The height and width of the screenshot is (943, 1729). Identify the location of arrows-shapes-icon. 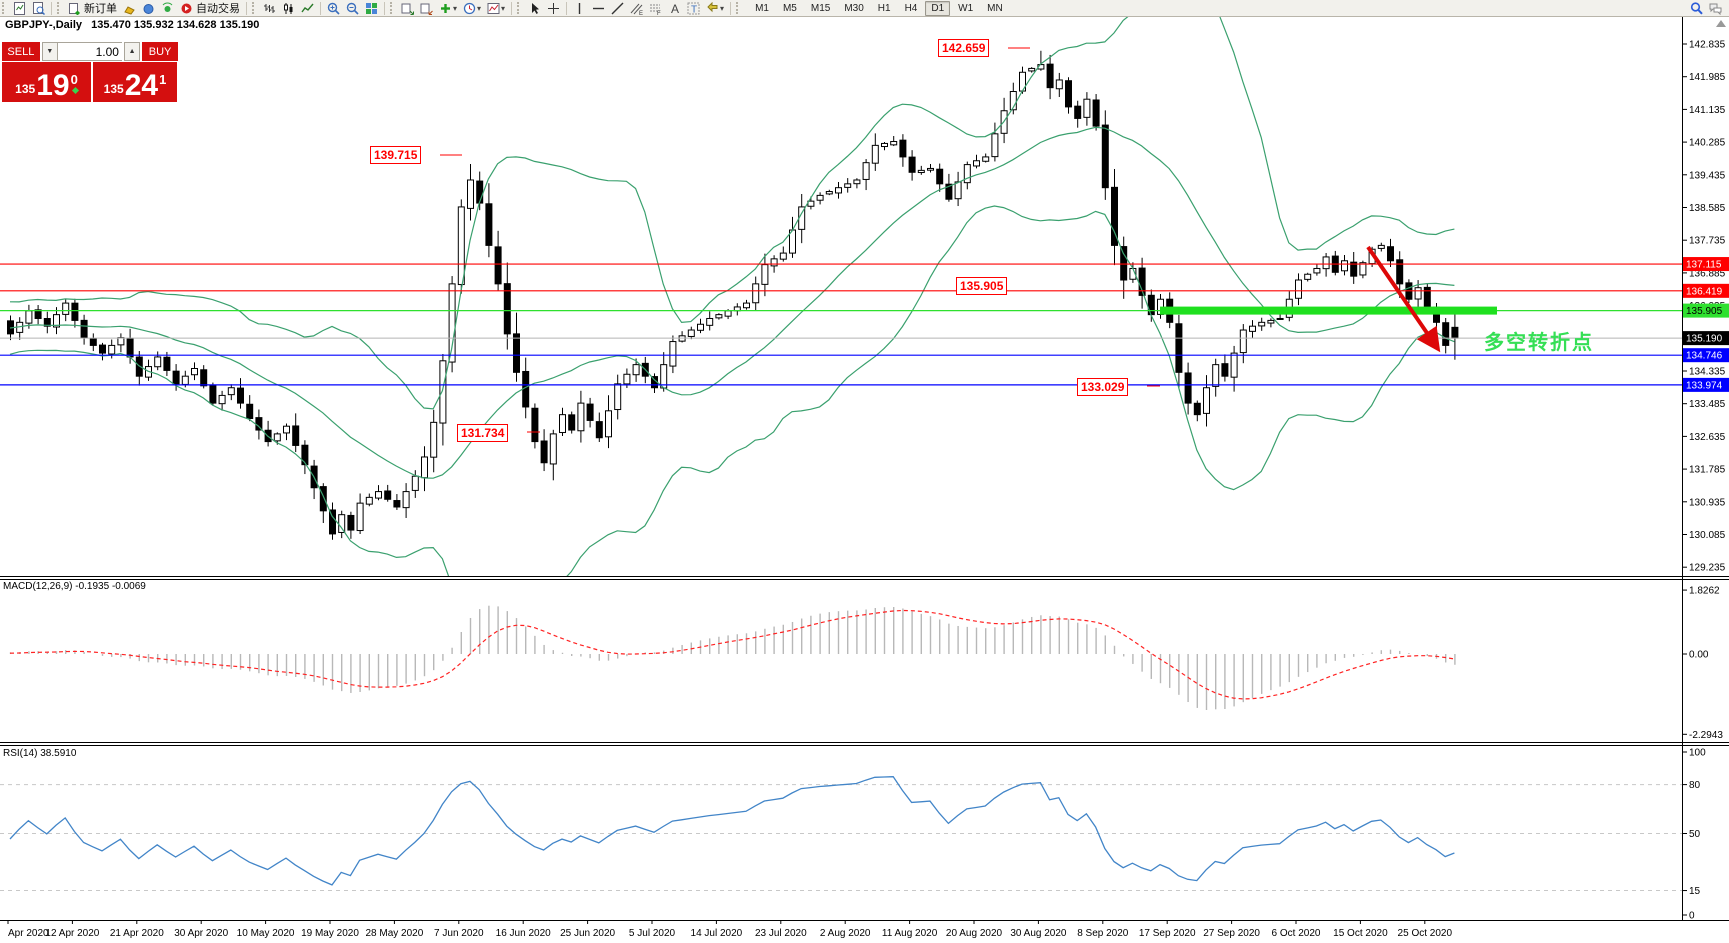
(712, 8).